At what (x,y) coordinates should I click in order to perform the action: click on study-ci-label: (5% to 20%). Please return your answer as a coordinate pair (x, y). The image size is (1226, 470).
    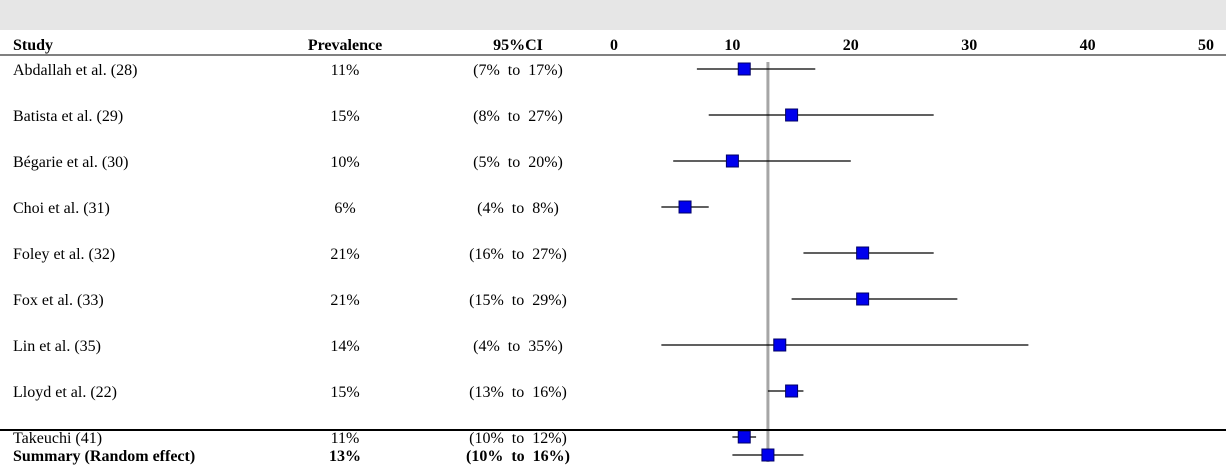
    Looking at the image, I should click on (518, 162).